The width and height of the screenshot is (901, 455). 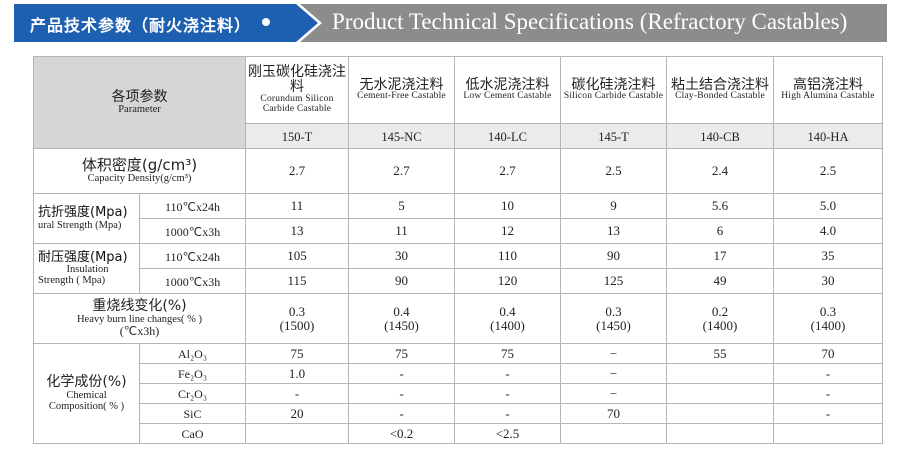 I want to click on table-cell: 9, so click(x=613, y=206).